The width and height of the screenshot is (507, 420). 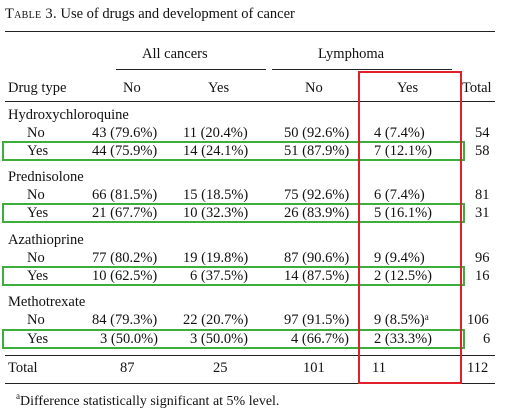 I want to click on cell-total: 16, so click(x=482, y=276).